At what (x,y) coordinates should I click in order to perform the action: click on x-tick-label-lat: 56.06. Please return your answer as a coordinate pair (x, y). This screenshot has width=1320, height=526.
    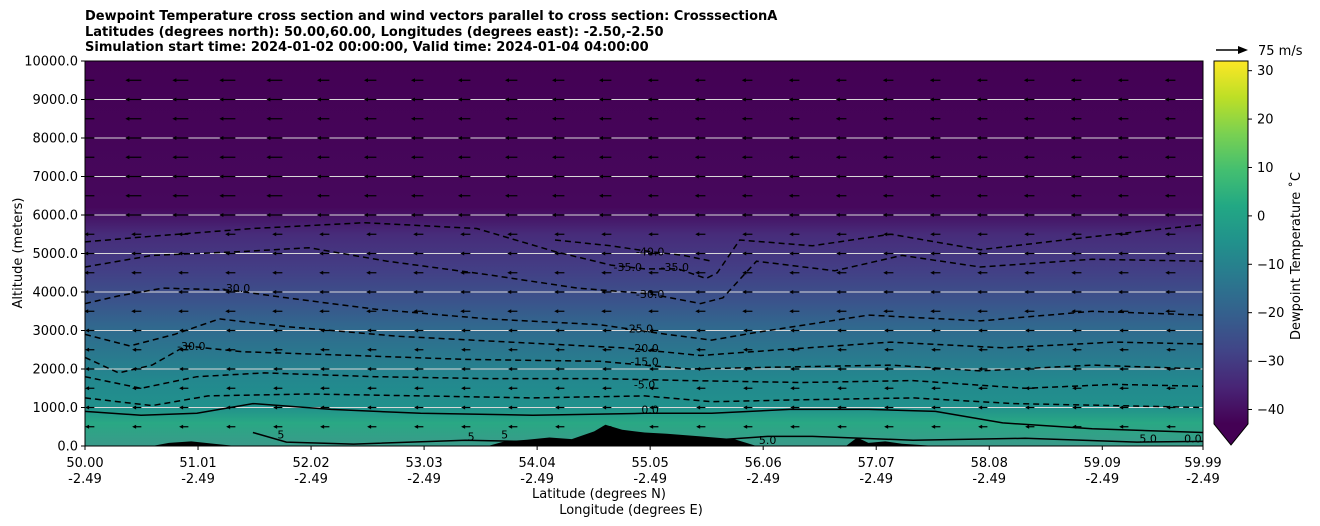
    Looking at the image, I should click on (763, 463).